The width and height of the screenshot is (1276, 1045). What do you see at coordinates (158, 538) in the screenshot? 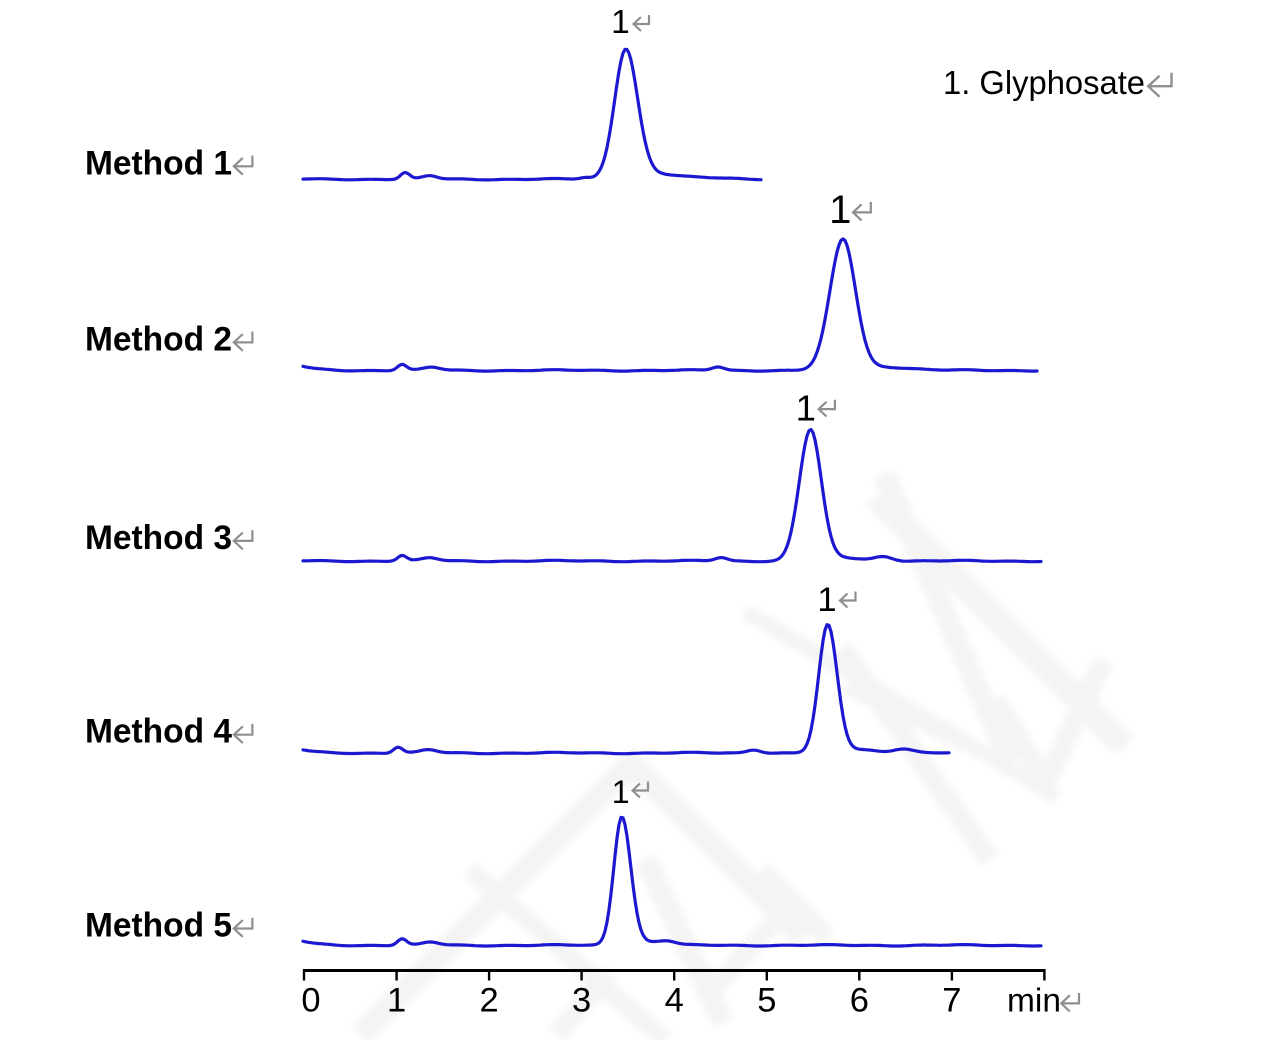
I see `svg-text: Method 3` at bounding box center [158, 538].